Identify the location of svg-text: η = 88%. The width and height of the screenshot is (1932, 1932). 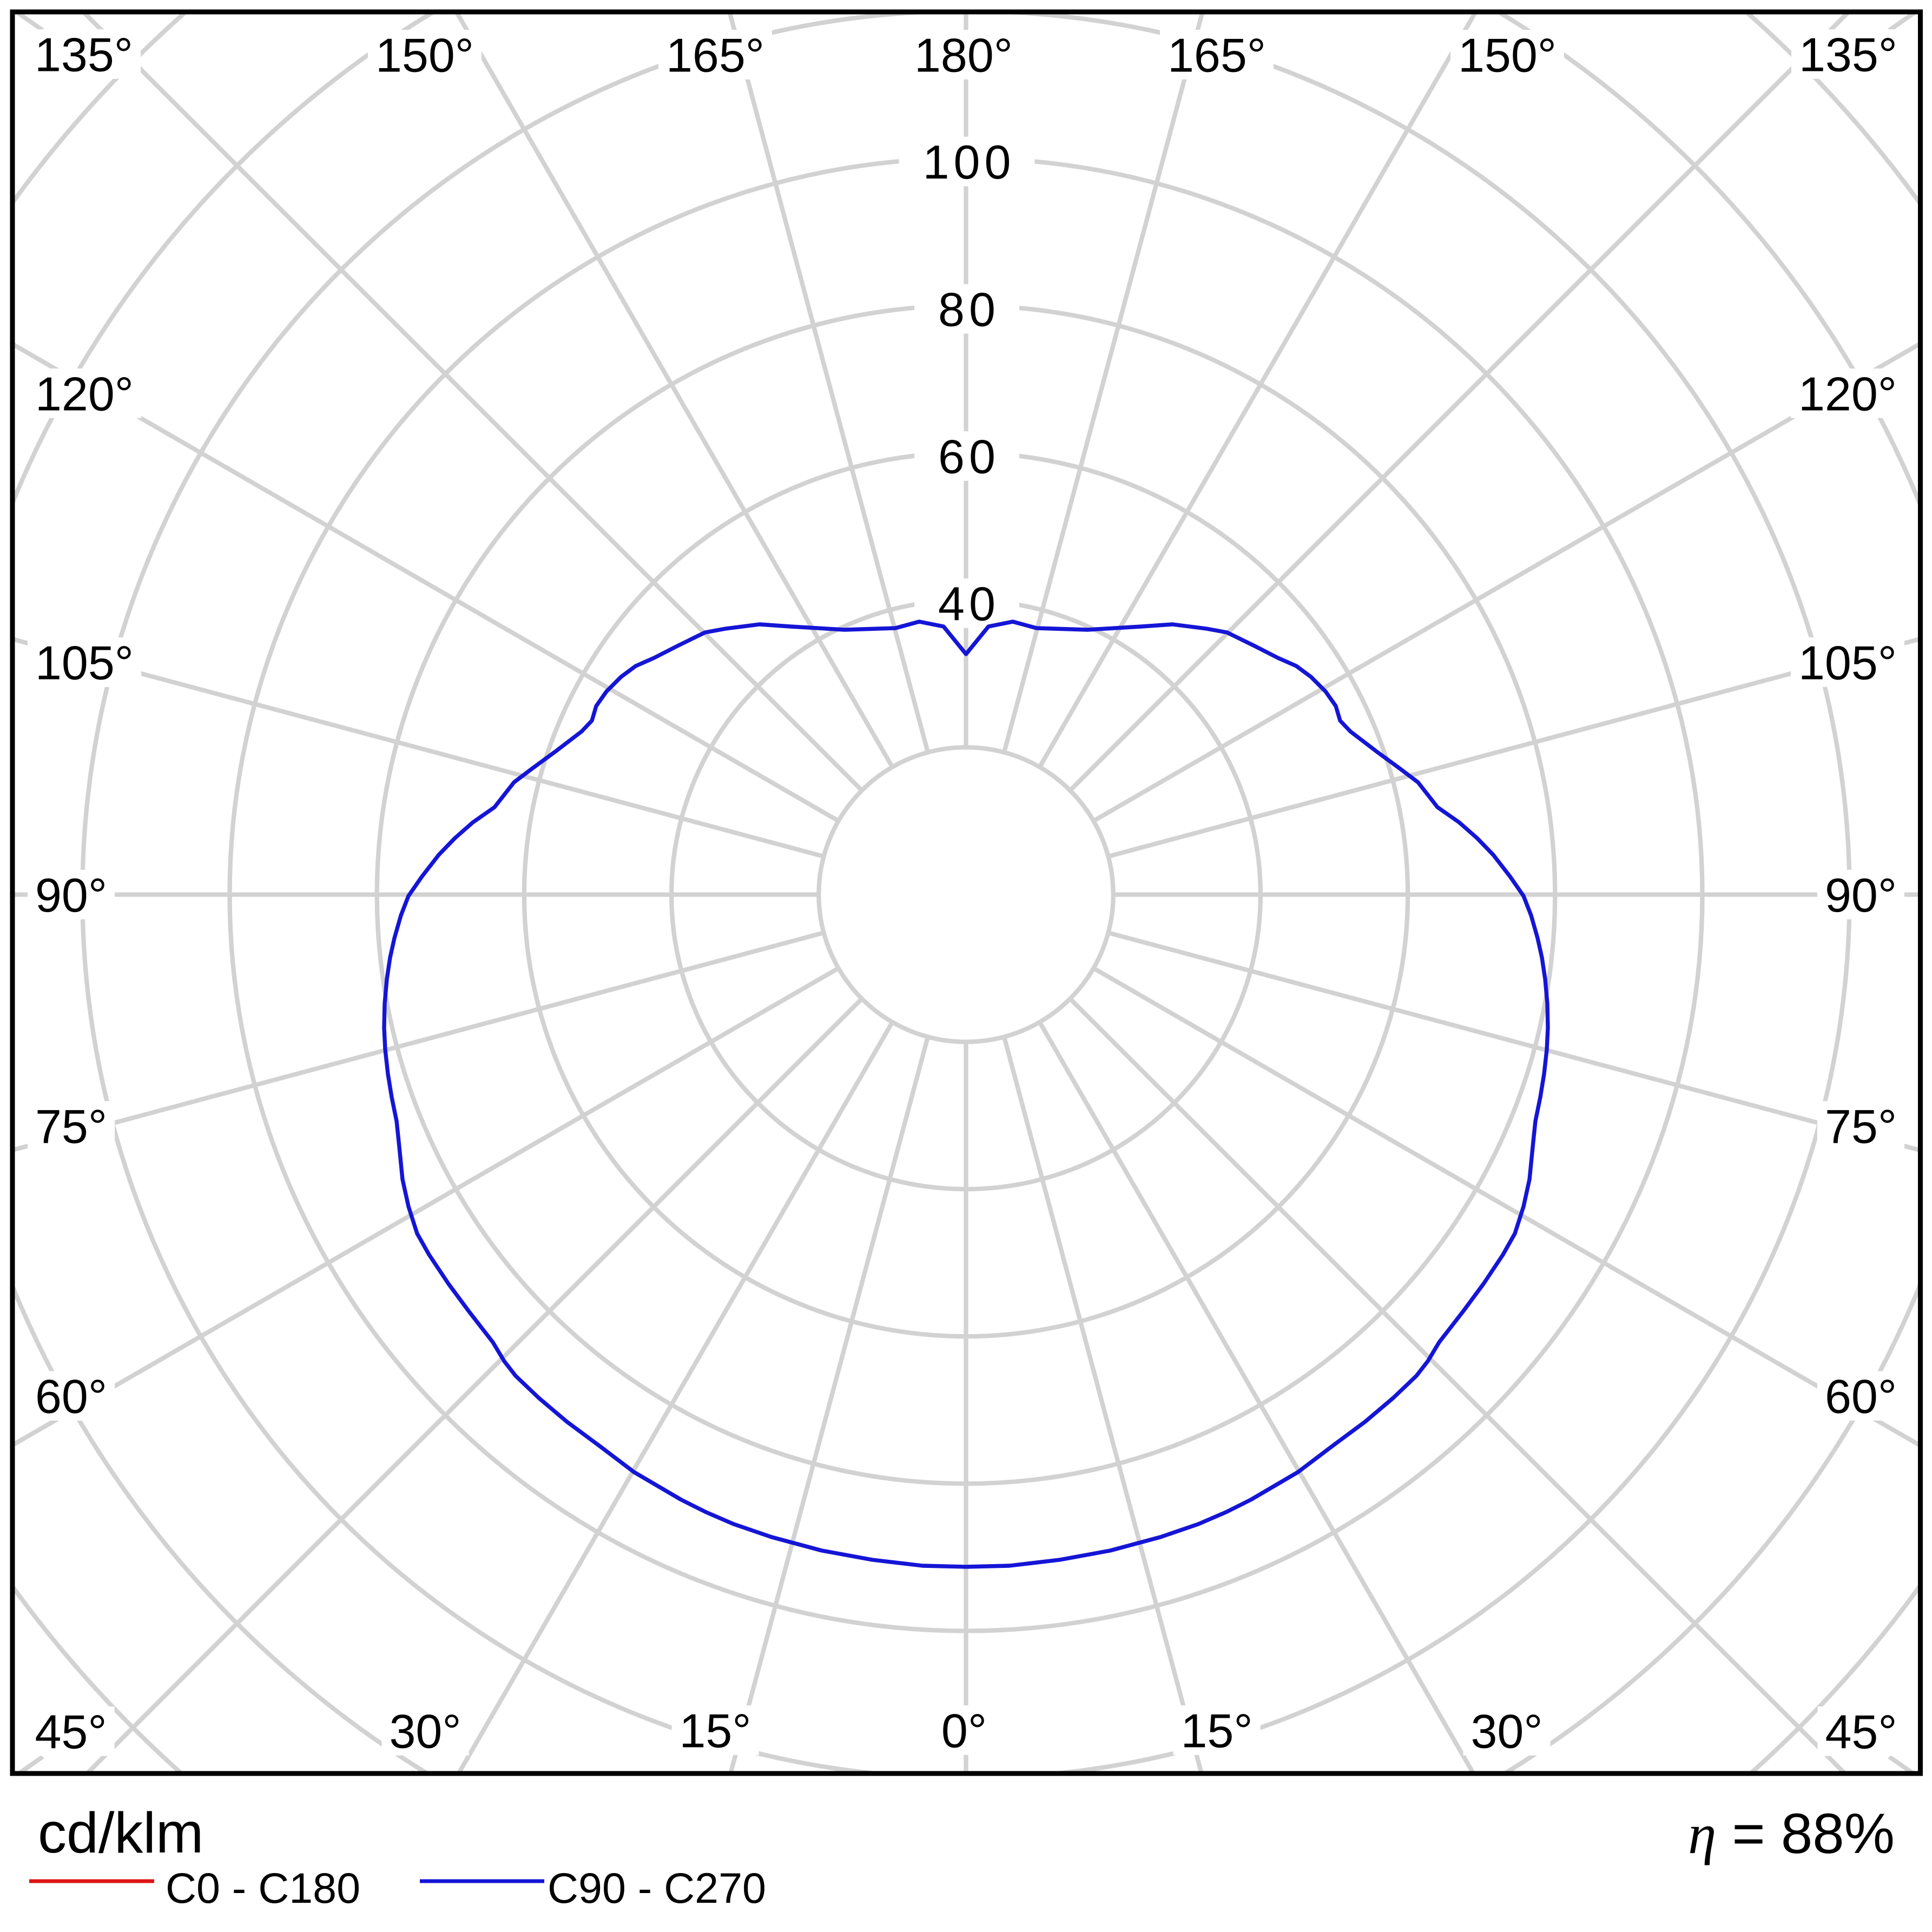
(1791, 1833).